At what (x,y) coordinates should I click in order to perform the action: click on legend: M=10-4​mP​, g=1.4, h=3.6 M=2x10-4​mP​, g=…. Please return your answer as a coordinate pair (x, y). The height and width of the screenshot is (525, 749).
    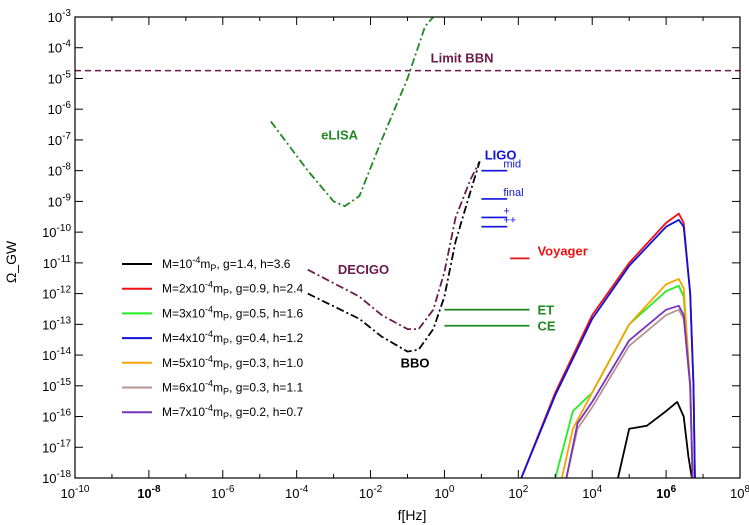
    Looking at the image, I should click on (212, 338).